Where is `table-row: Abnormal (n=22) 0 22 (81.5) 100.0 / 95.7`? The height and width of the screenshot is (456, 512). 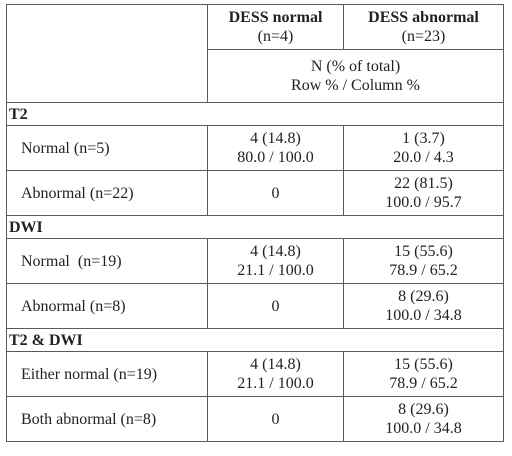
table-row: Abnormal (n=22) 0 22 (81.5) 100.0 / 95.7 is located at coordinates (255, 193).